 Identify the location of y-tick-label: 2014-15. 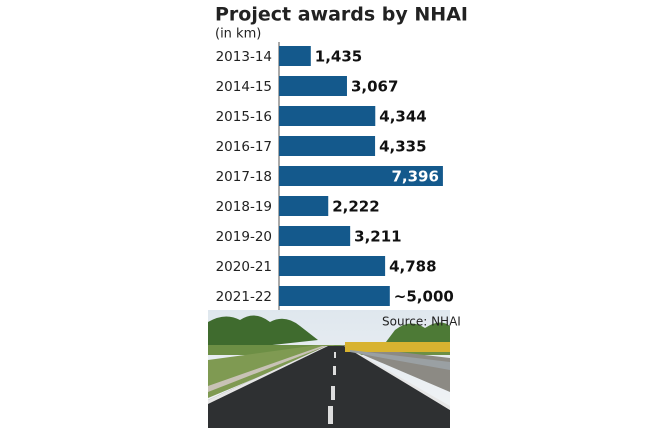
(244, 87).